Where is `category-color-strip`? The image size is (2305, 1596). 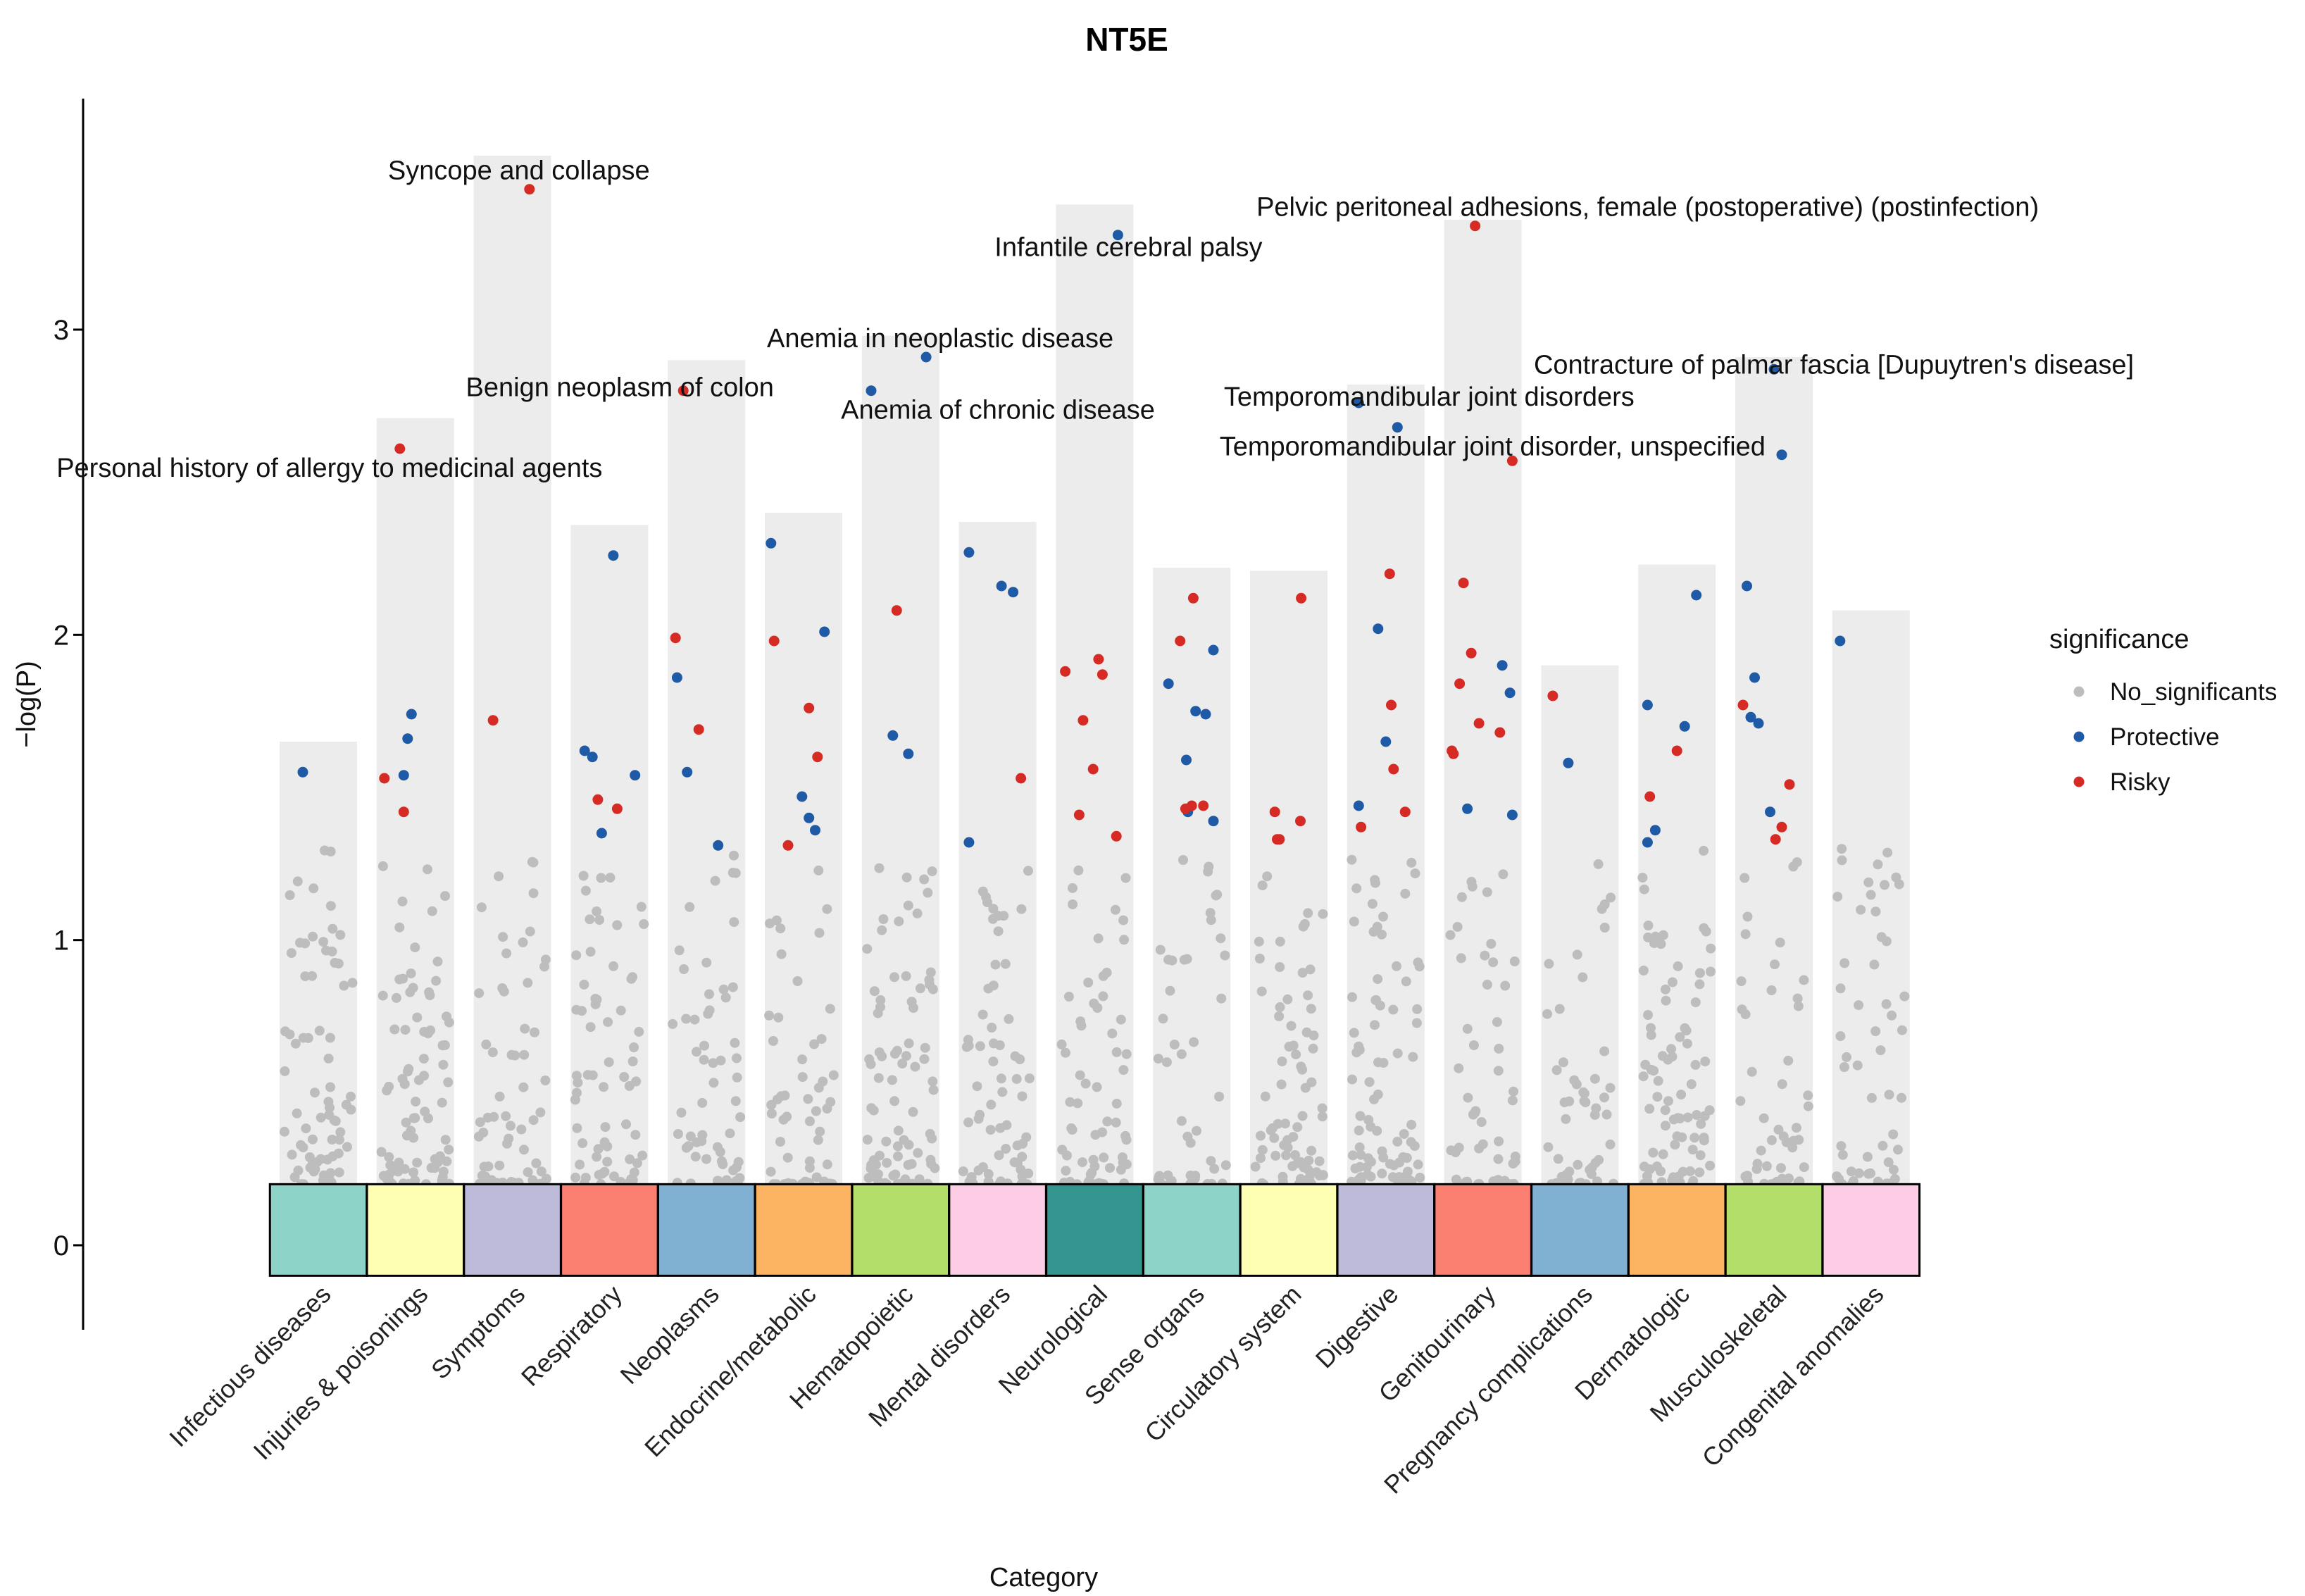 category-color-strip is located at coordinates (1094, 1230).